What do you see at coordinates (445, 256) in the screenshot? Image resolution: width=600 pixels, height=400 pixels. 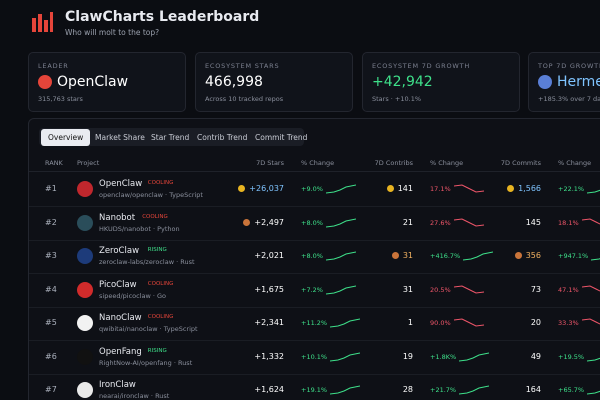 I see `percent-change: +416.7%` at bounding box center [445, 256].